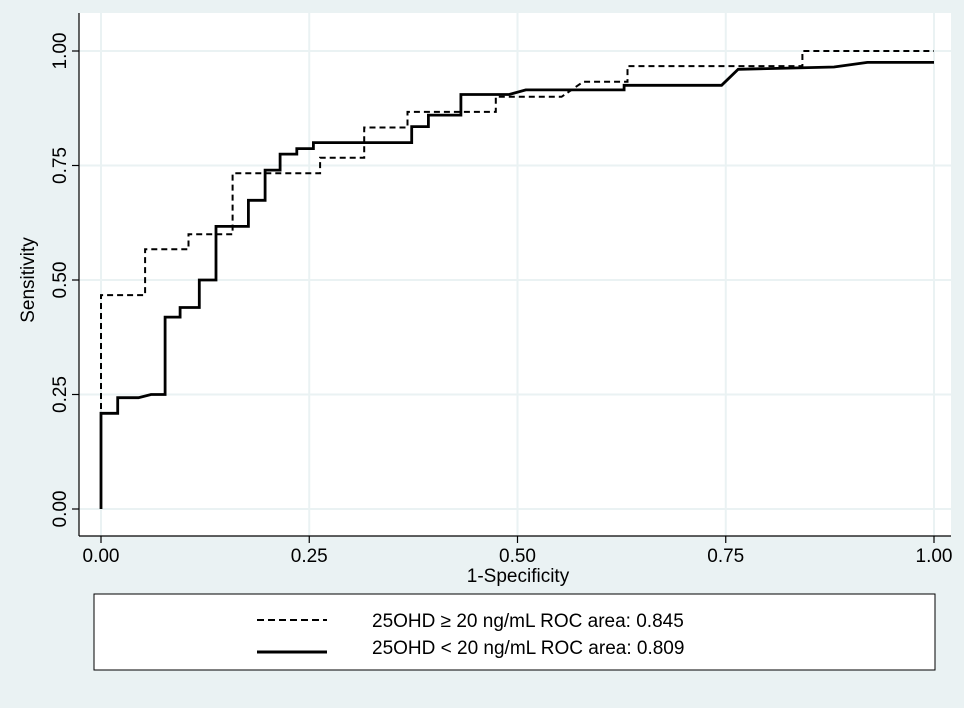 Image resolution: width=964 pixels, height=708 pixels. What do you see at coordinates (60, 509) in the screenshot?
I see `y-tick-label: 0.00` at bounding box center [60, 509].